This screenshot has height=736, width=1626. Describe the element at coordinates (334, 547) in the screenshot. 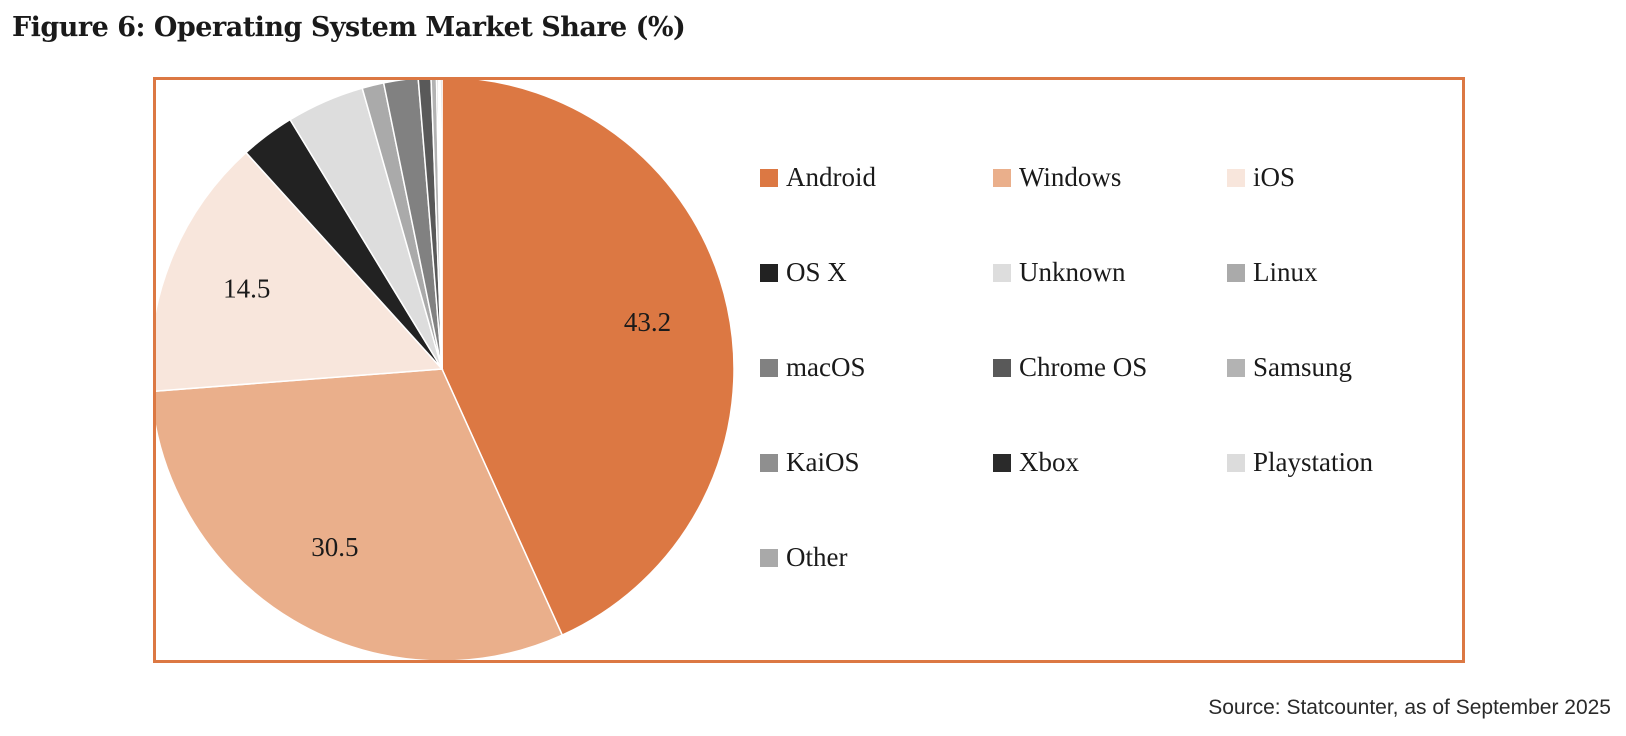

I see `data-label-windows: 30.5` at that location.